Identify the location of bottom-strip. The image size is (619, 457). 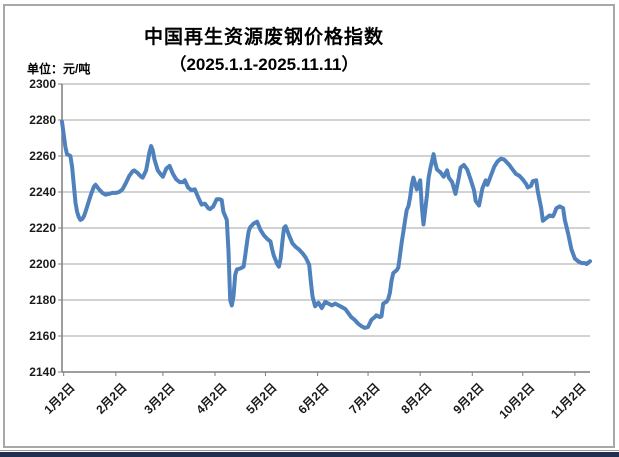
(309, 454).